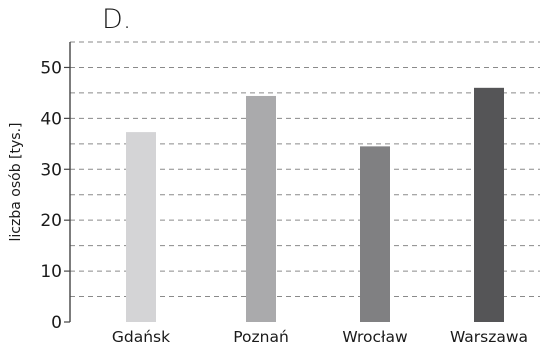  I want to click on y-tick-label: 50, so click(51, 68).